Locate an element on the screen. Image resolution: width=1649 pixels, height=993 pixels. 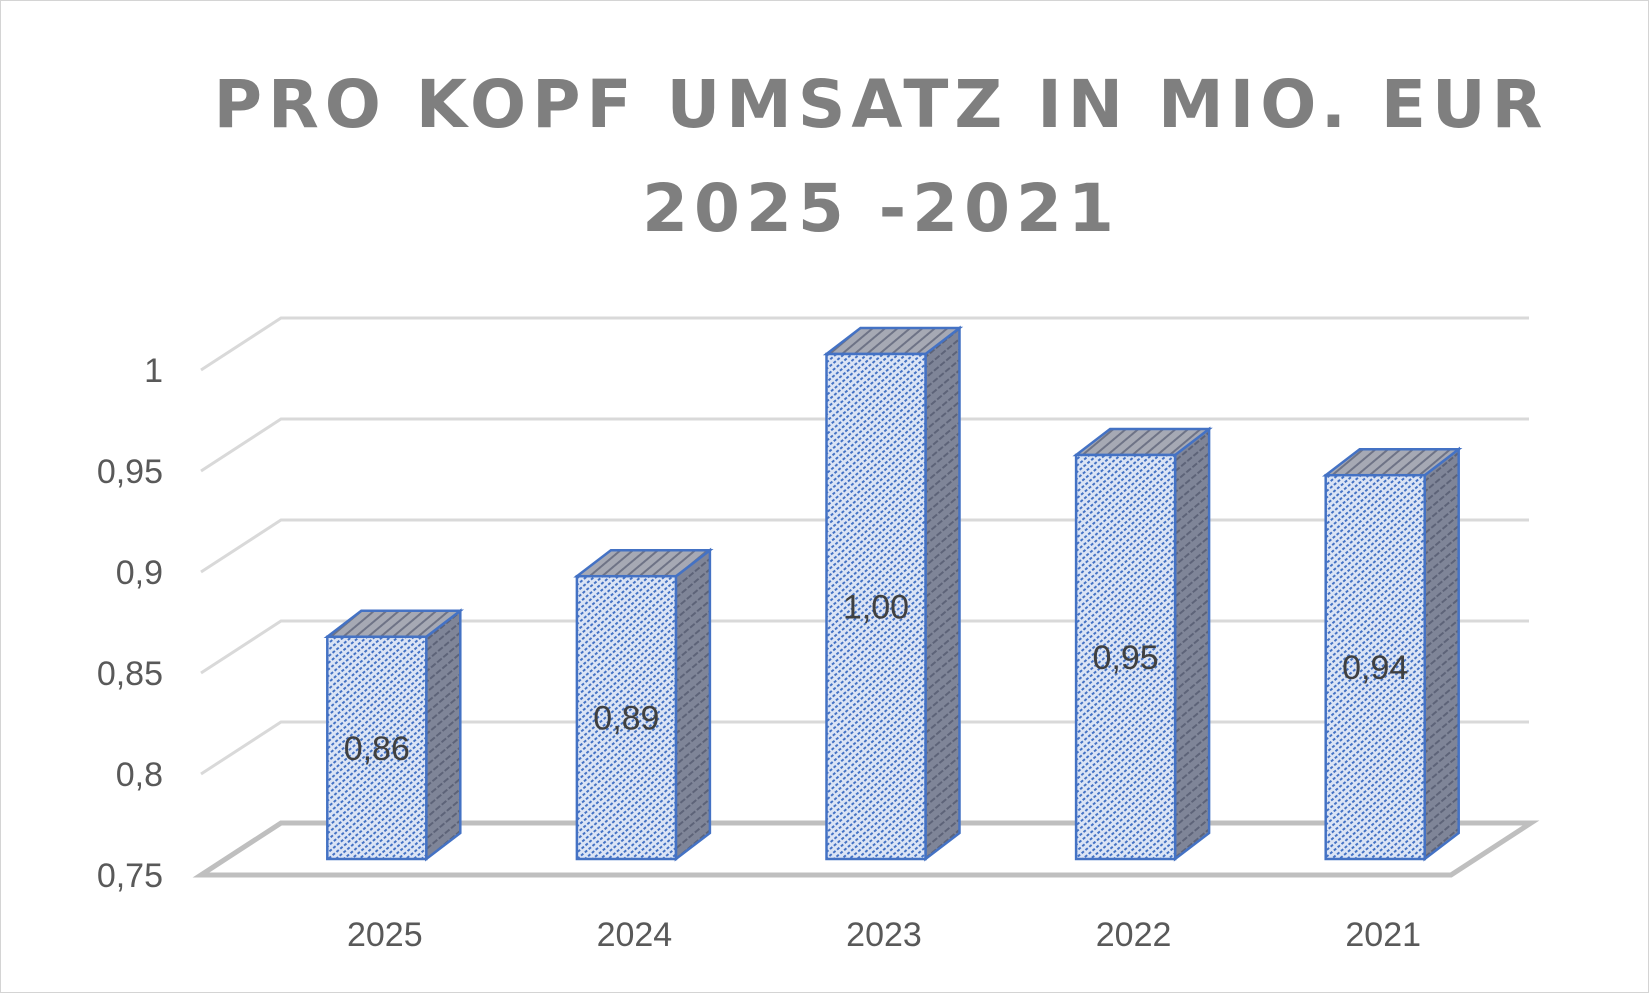
data-label: 1,00 is located at coordinates (876, 608).